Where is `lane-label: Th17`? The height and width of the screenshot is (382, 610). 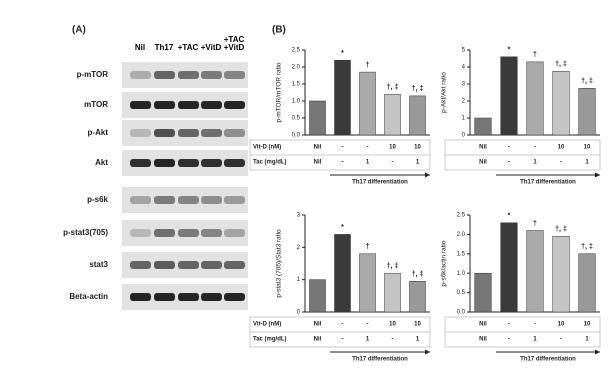
lane-label: Th17 is located at coordinates (164, 47).